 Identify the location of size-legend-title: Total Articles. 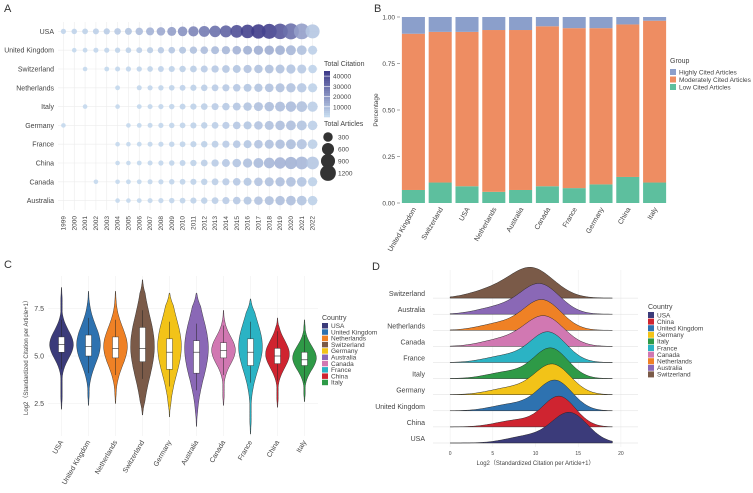
(344, 124).